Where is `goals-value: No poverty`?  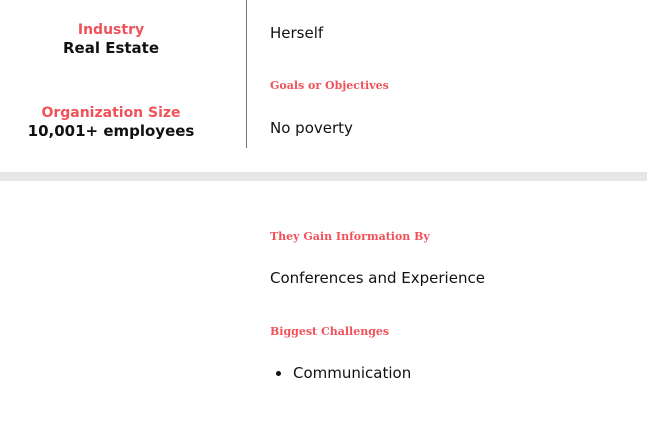
goals-value: No poverty is located at coordinates (311, 128).